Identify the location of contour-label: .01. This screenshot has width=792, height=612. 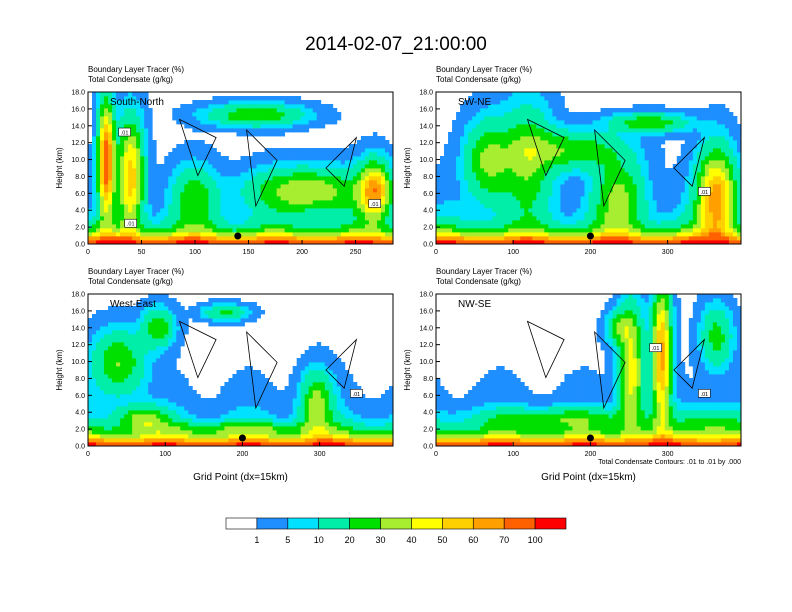
(375, 205).